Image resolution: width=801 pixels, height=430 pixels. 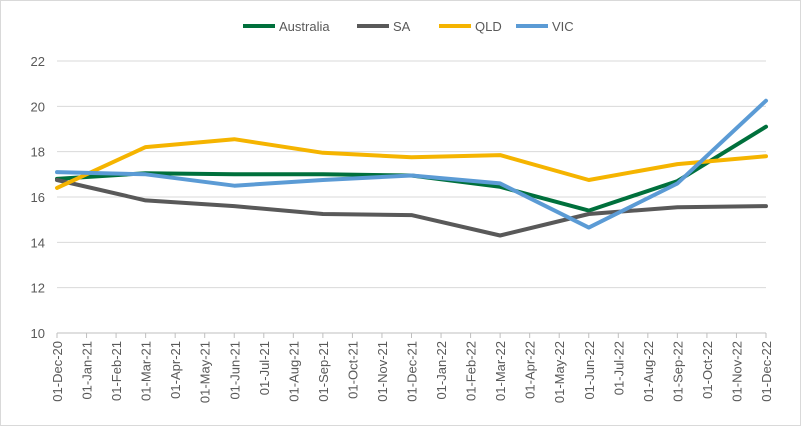 I want to click on y-tick-label: 10, so click(x=38, y=333).